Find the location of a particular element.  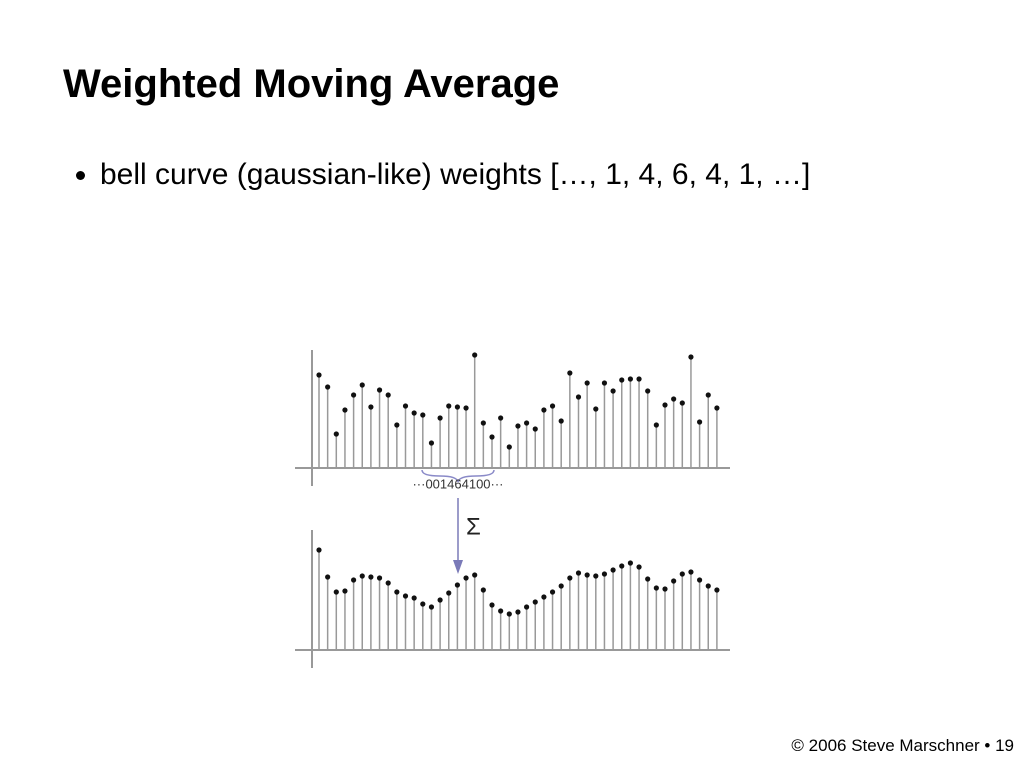

brace is located at coordinates (458, 476).